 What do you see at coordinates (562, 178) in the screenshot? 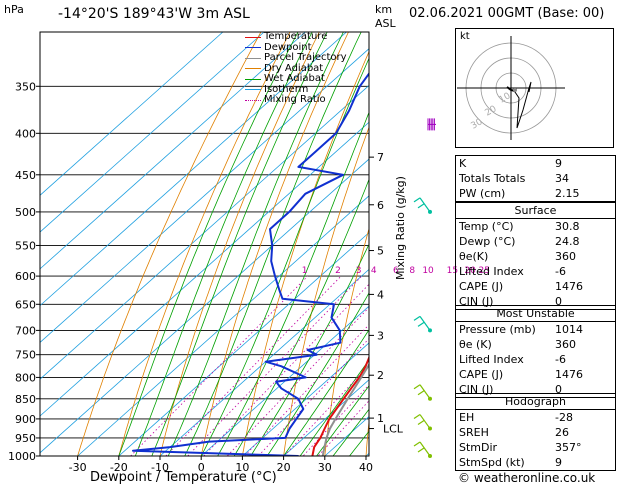
I see `tt-value: 34` at bounding box center [562, 178].